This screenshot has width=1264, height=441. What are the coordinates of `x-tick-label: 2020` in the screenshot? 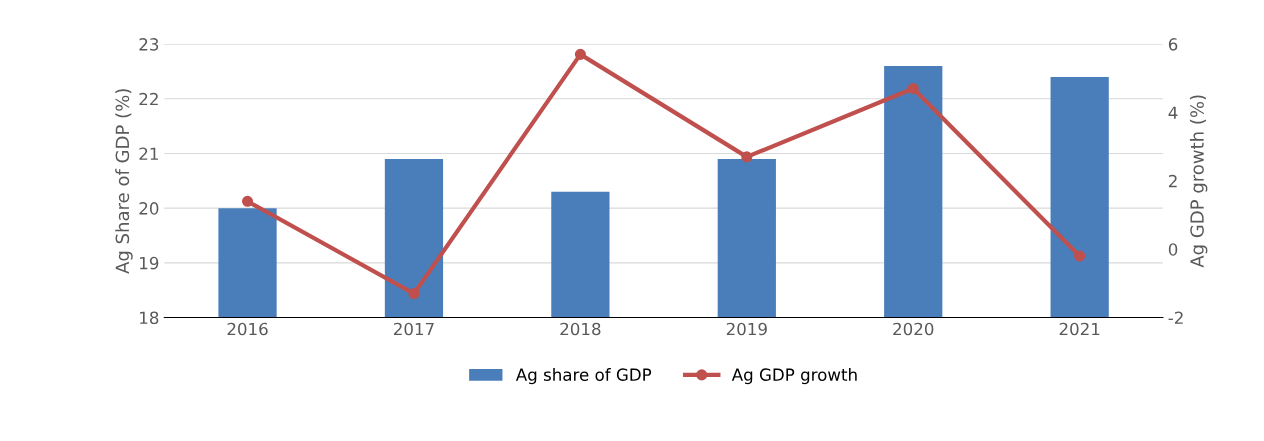 It's located at (913, 329).